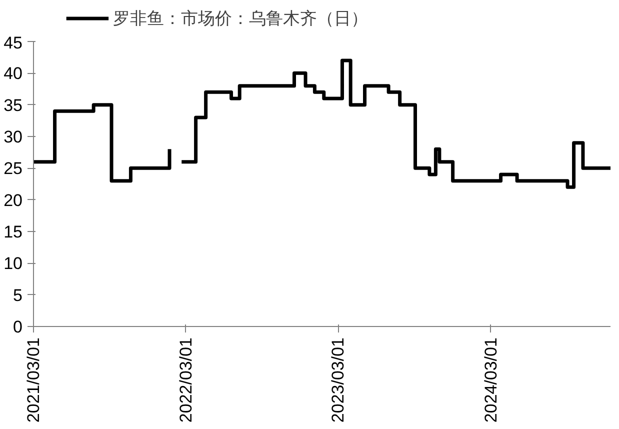  What do you see at coordinates (13, 168) in the screenshot?
I see `y-tick-label: 25` at bounding box center [13, 168].